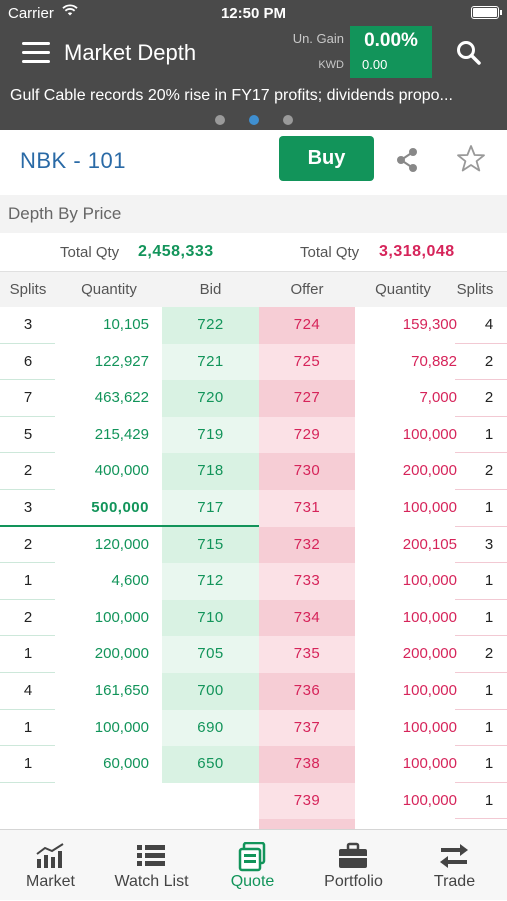 The width and height of the screenshot is (507, 901). What do you see at coordinates (151, 881) in the screenshot?
I see `tab-label: Watch List` at bounding box center [151, 881].